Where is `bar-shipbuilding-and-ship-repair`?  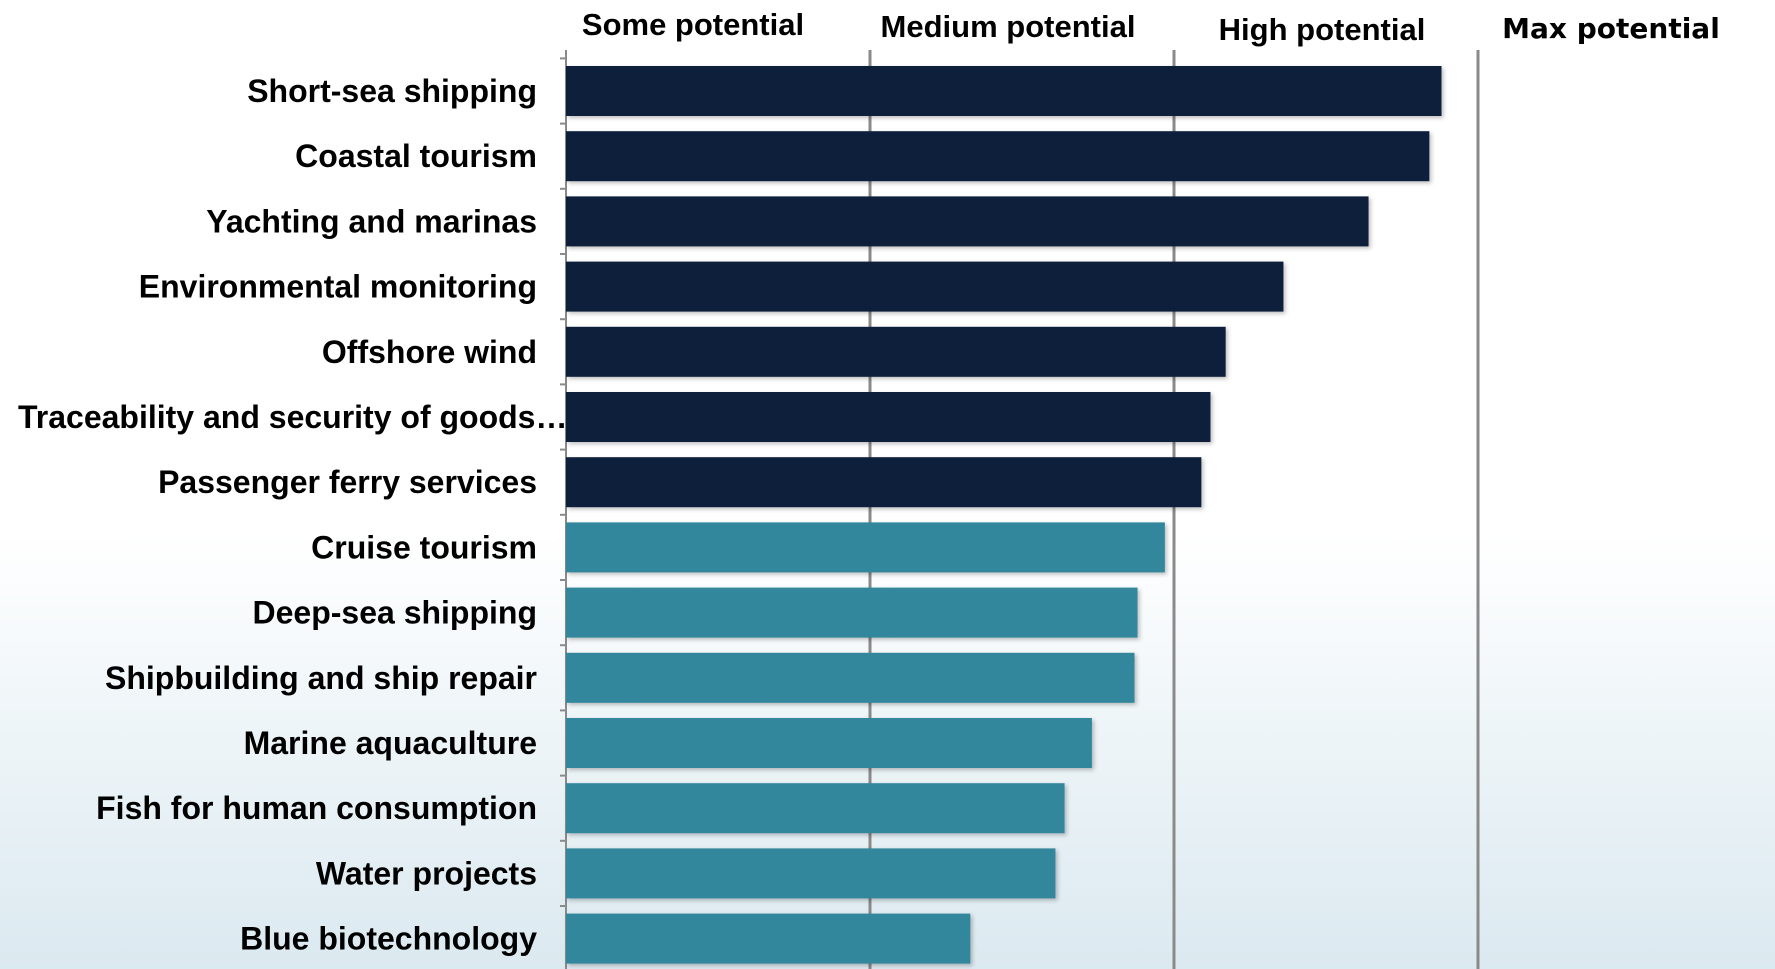 bar-shipbuilding-and-ship-repair is located at coordinates (850, 677).